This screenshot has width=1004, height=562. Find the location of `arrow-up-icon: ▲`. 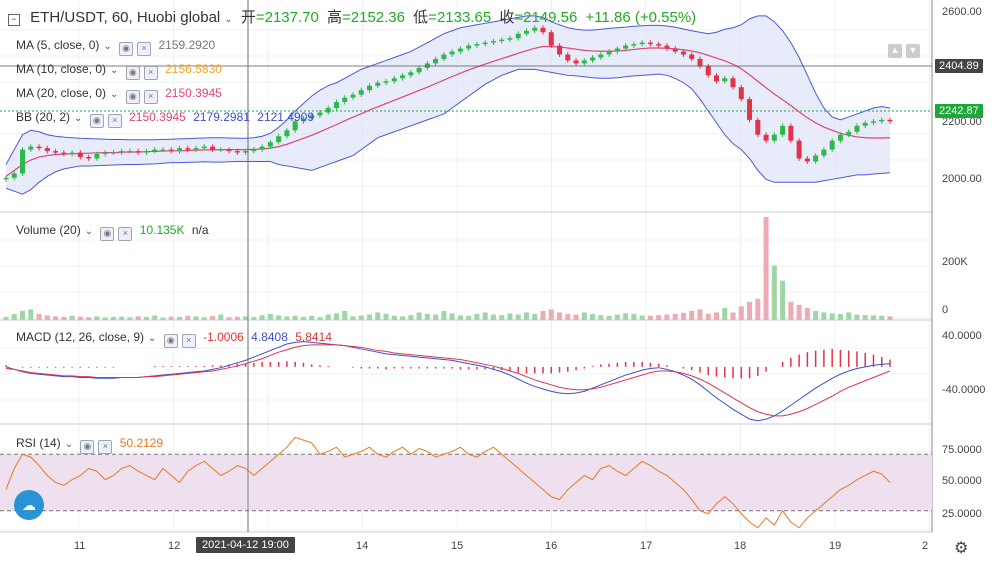

arrow-up-icon: ▲ is located at coordinates (895, 51).